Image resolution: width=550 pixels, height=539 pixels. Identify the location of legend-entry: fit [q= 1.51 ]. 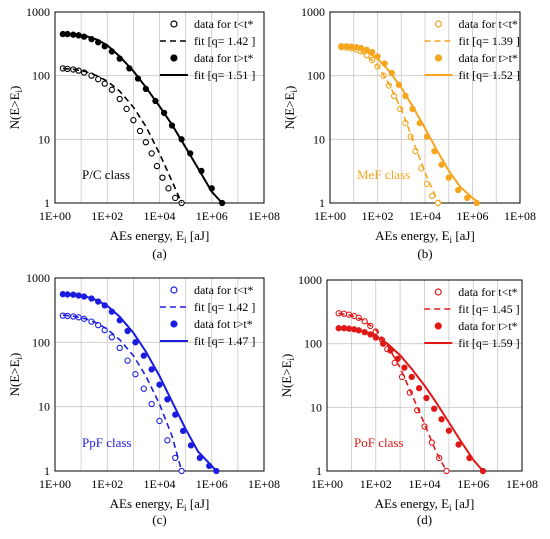
(224, 75).